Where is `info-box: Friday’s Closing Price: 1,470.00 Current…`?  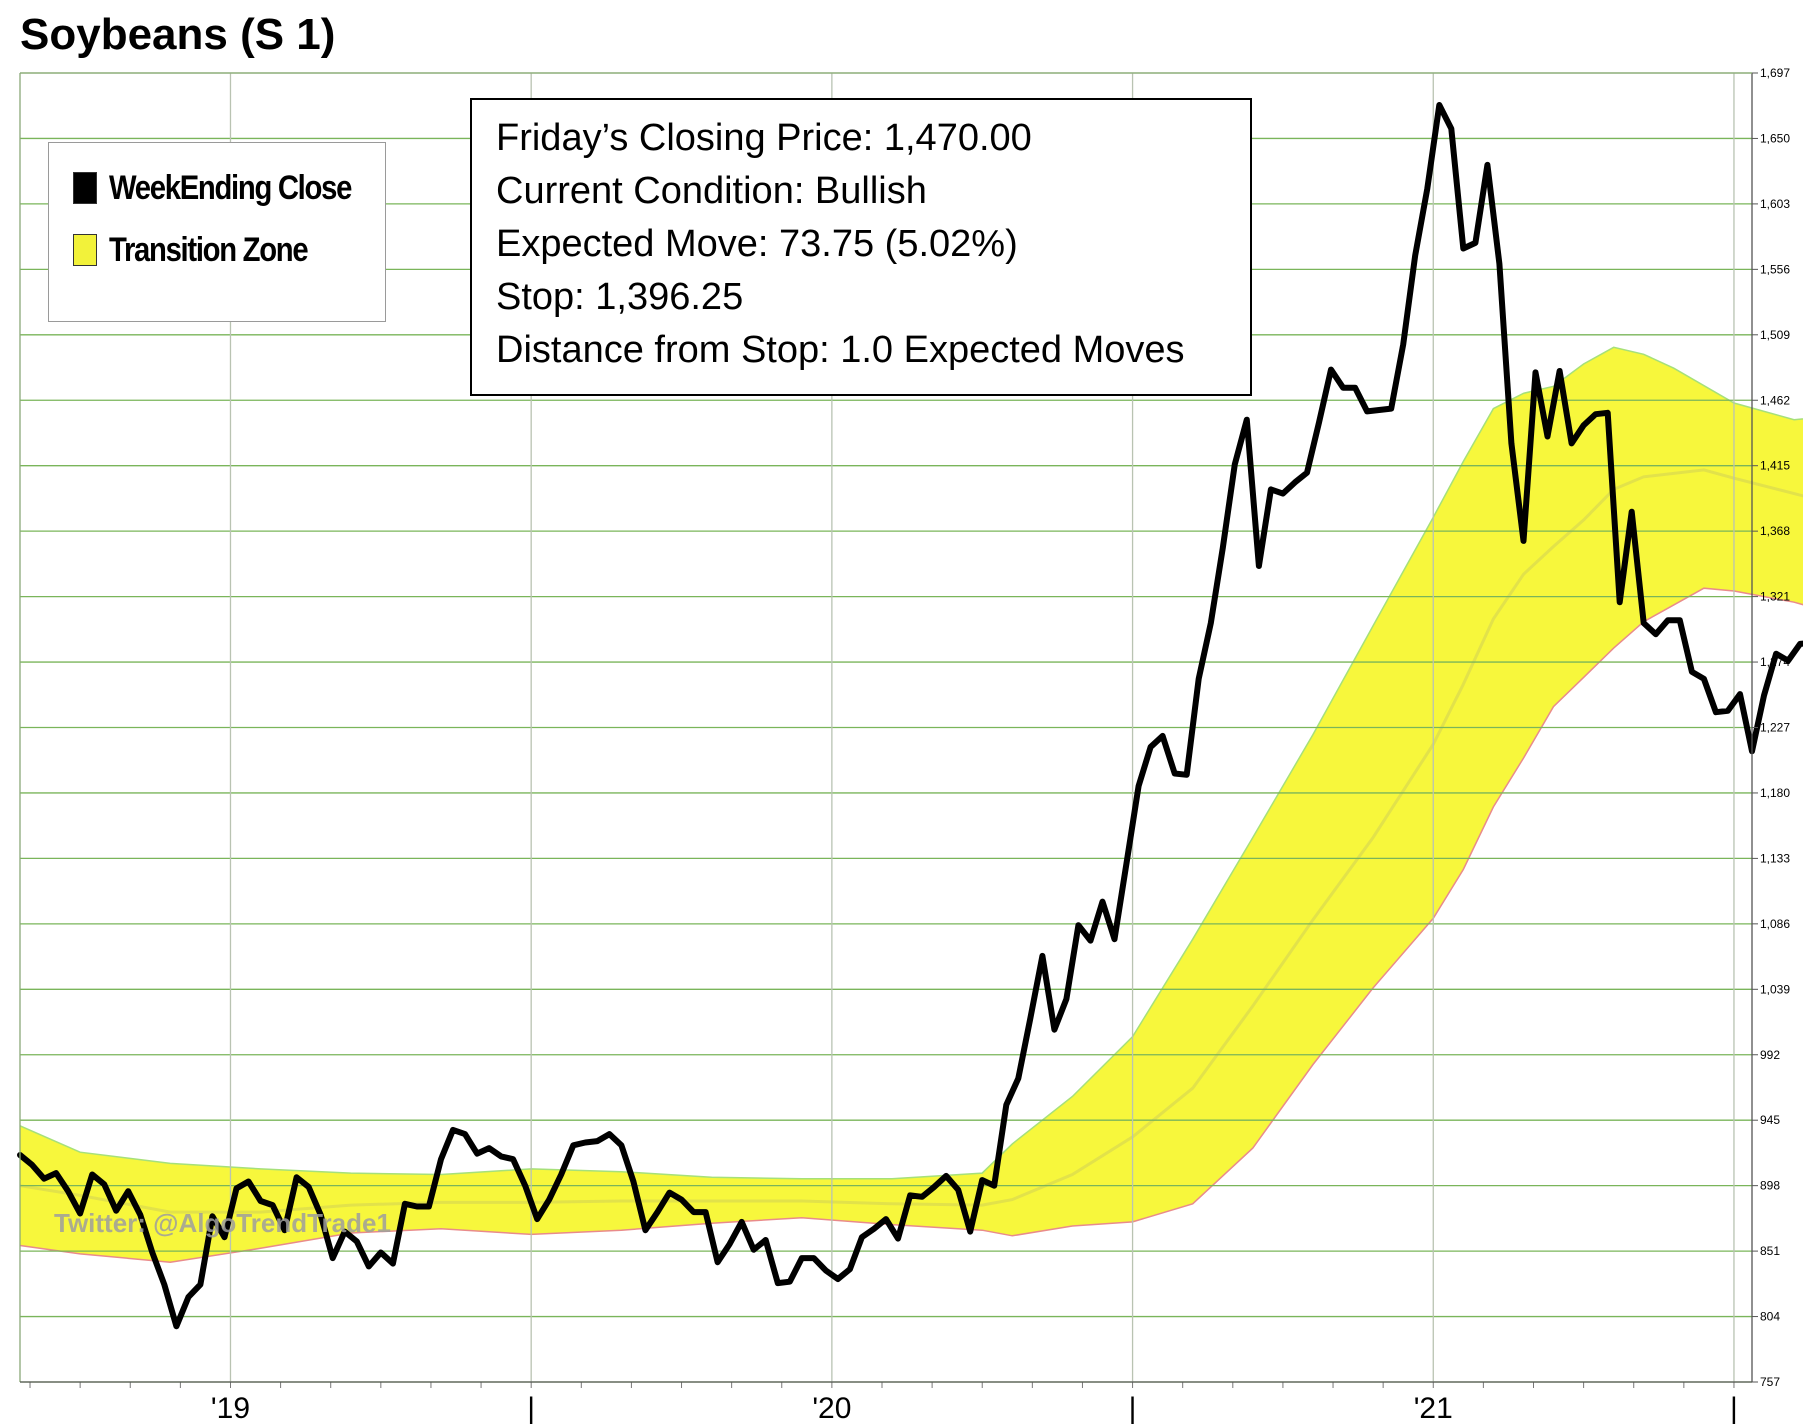
info-box: Friday’s Closing Price: 1,470.00 Current… is located at coordinates (861, 247).